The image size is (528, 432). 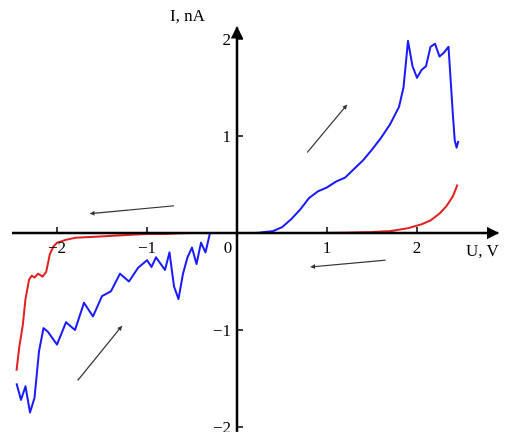 I want to click on x-tick-label-0: −2, so click(x=57, y=247).